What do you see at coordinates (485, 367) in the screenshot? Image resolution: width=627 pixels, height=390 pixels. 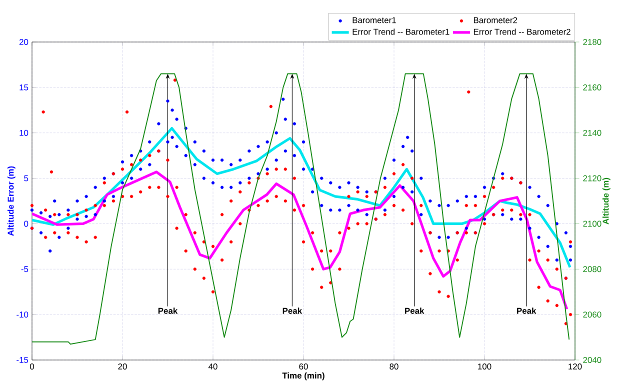 I see `x-tick-label: 100` at bounding box center [485, 367].